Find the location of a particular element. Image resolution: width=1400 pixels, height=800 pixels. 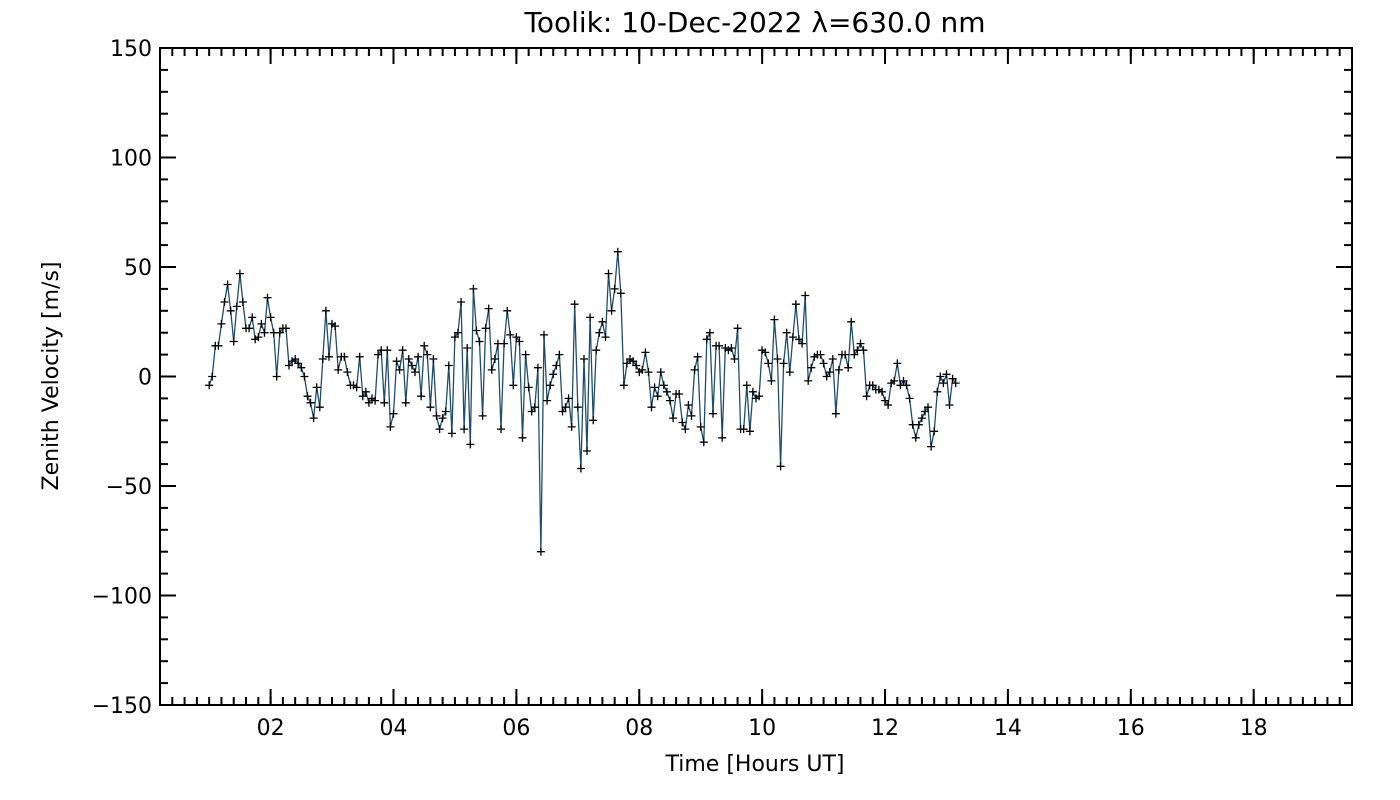

x-tick-label: 06 is located at coordinates (516, 728).